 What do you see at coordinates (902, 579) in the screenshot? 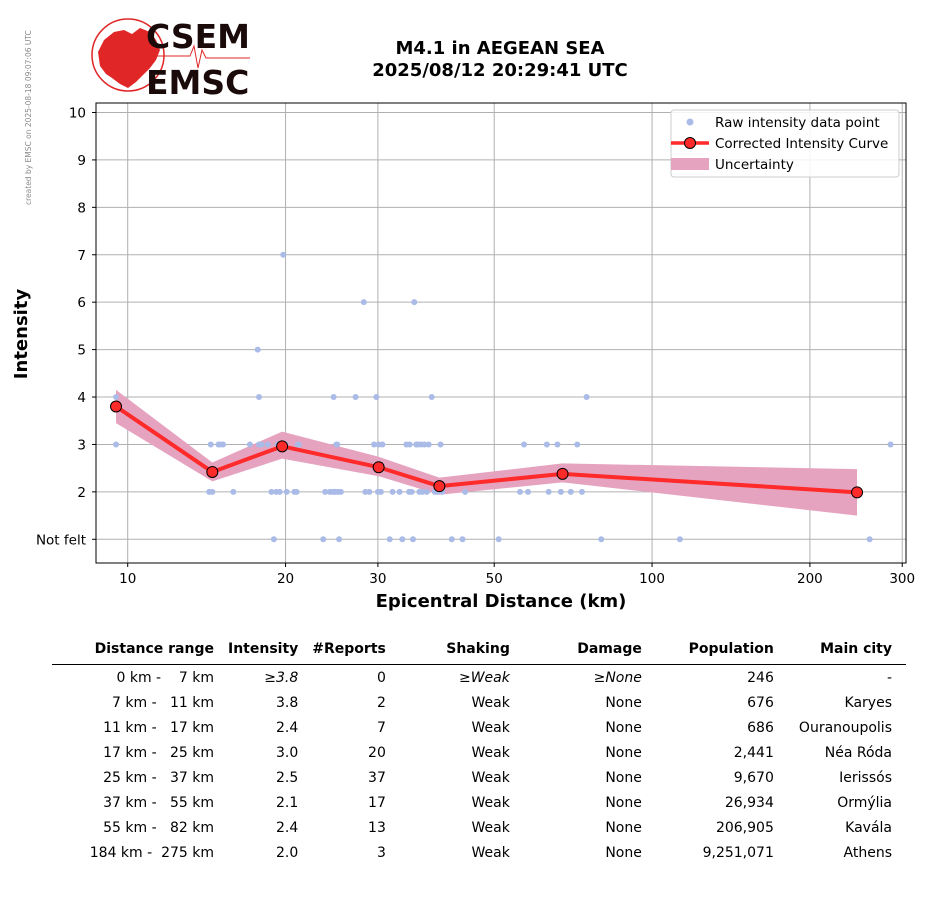
I see `x-tick-label: 300` at bounding box center [902, 579].